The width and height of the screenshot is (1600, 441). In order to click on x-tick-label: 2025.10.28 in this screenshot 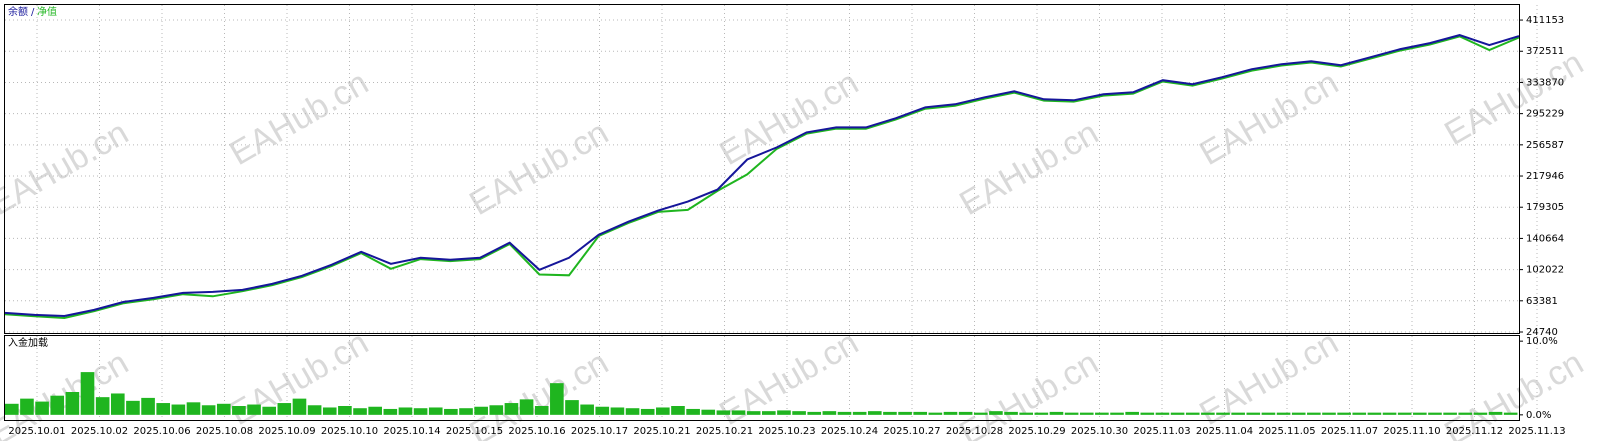, I will do `click(974, 431)`.